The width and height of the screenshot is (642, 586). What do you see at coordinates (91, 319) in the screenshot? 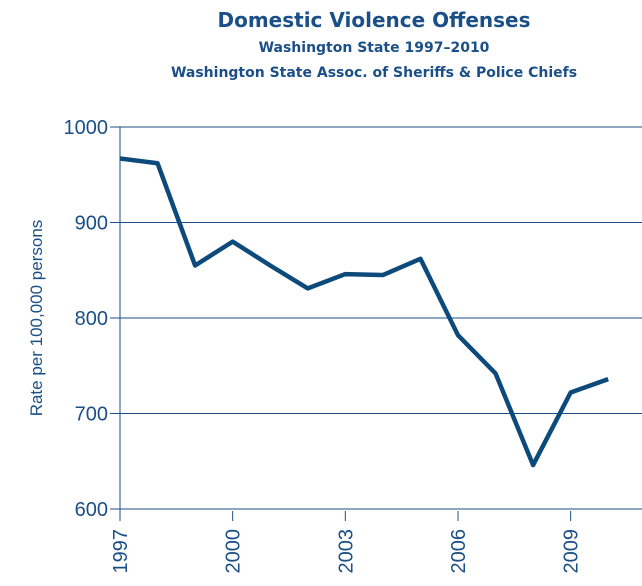
I see `y-tick-label: 800` at bounding box center [91, 319].